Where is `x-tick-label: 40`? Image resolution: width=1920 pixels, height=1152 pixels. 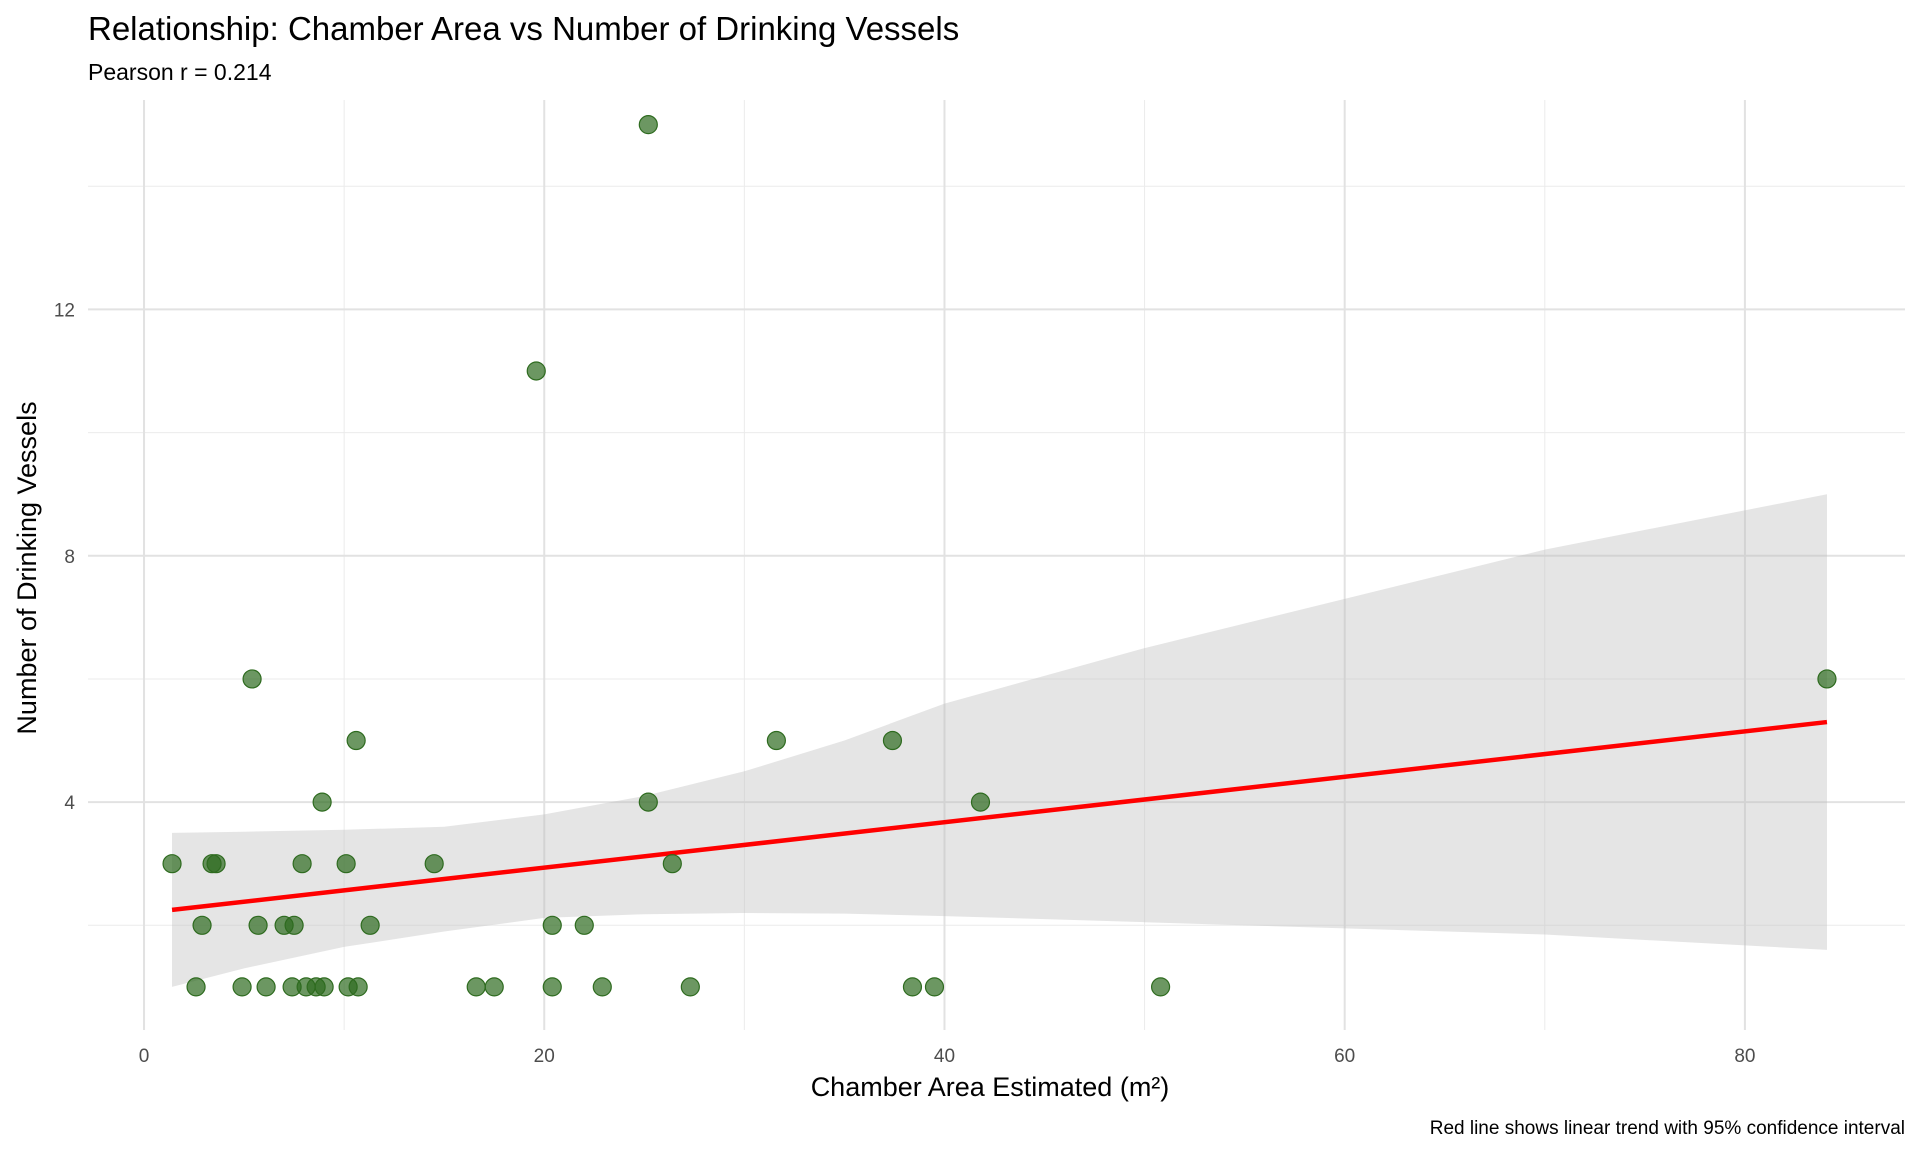 x-tick-label: 40 is located at coordinates (944, 1056).